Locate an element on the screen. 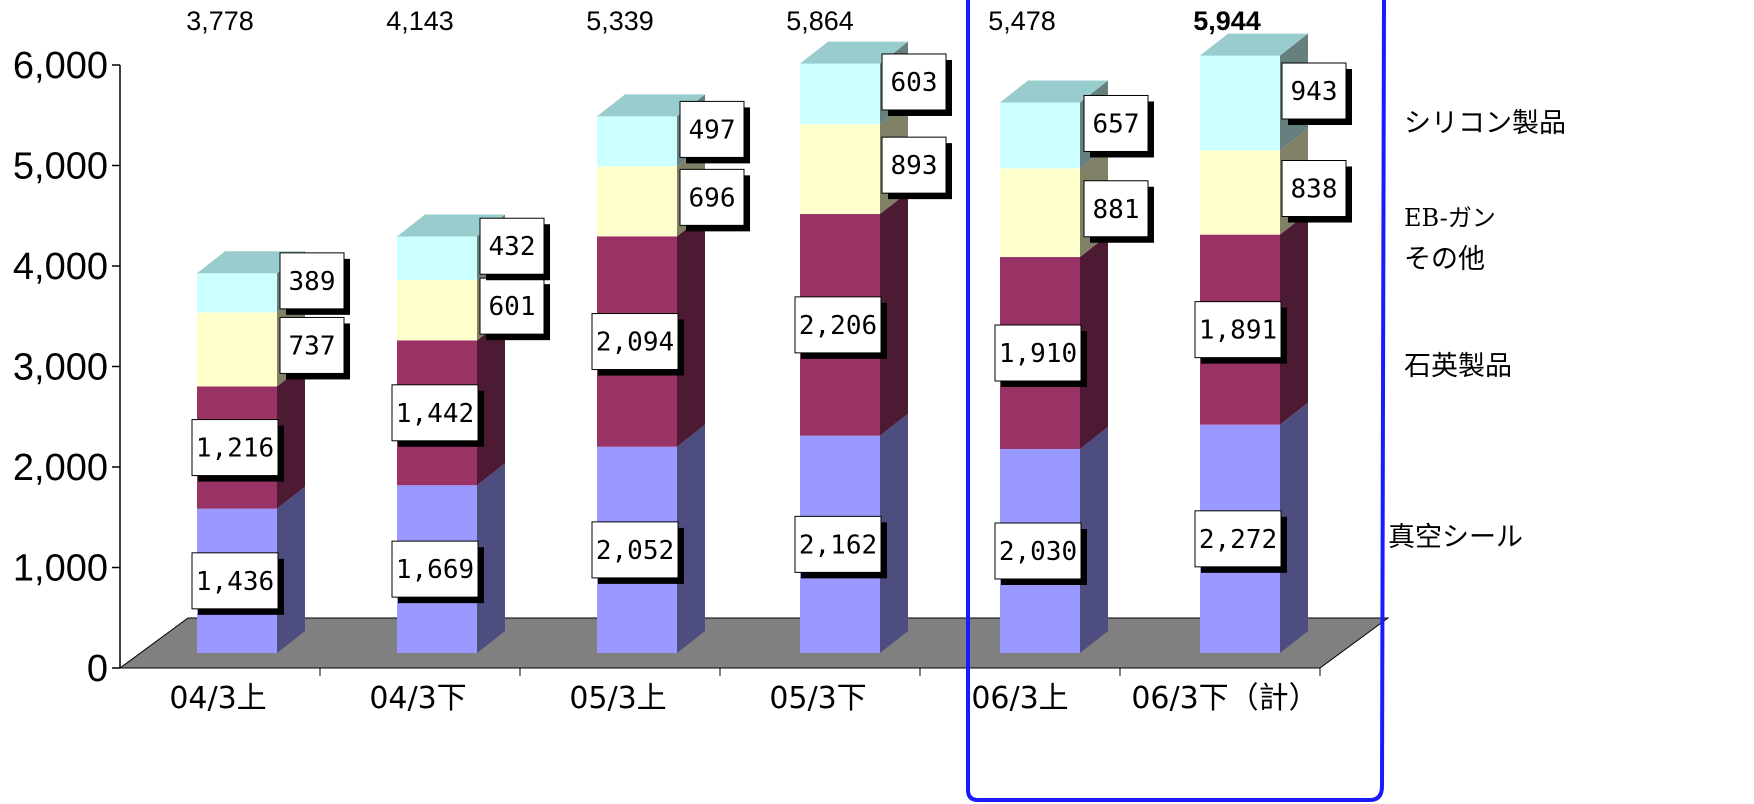  legend-label: 真空シール is located at coordinates (1455, 537).